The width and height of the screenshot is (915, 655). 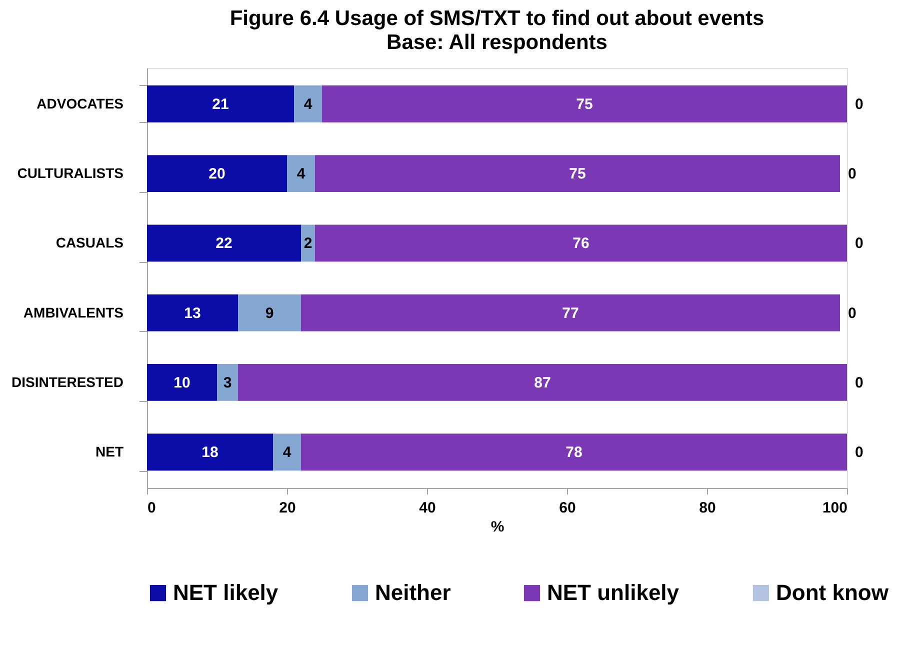 I want to click on y-tick-label: CULTURALISTS, so click(x=70, y=173).